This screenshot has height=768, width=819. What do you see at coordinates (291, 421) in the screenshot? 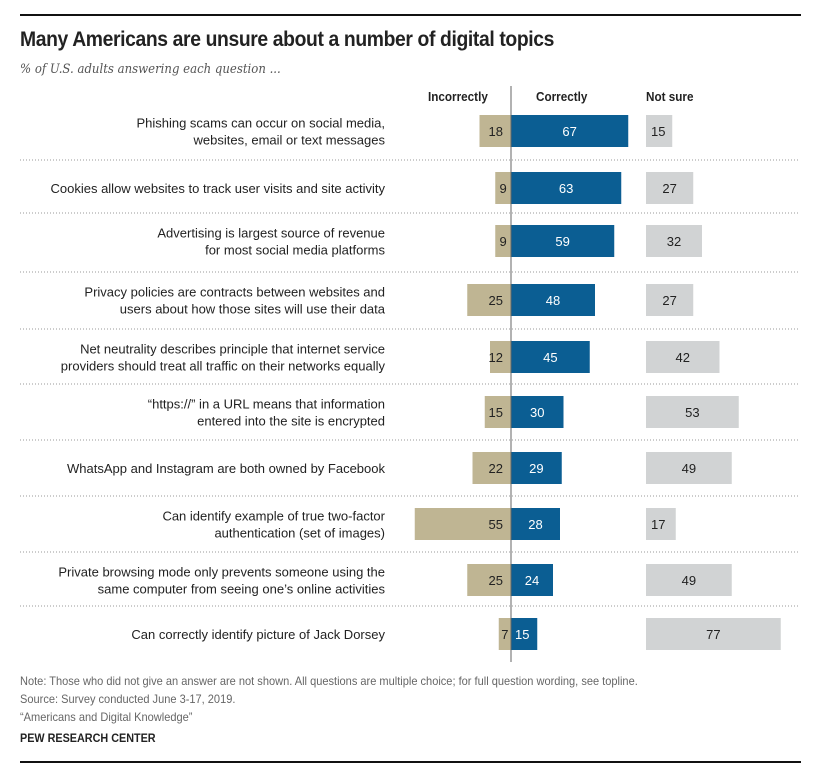
I see `category-label: entered into the site is encrypted` at bounding box center [291, 421].